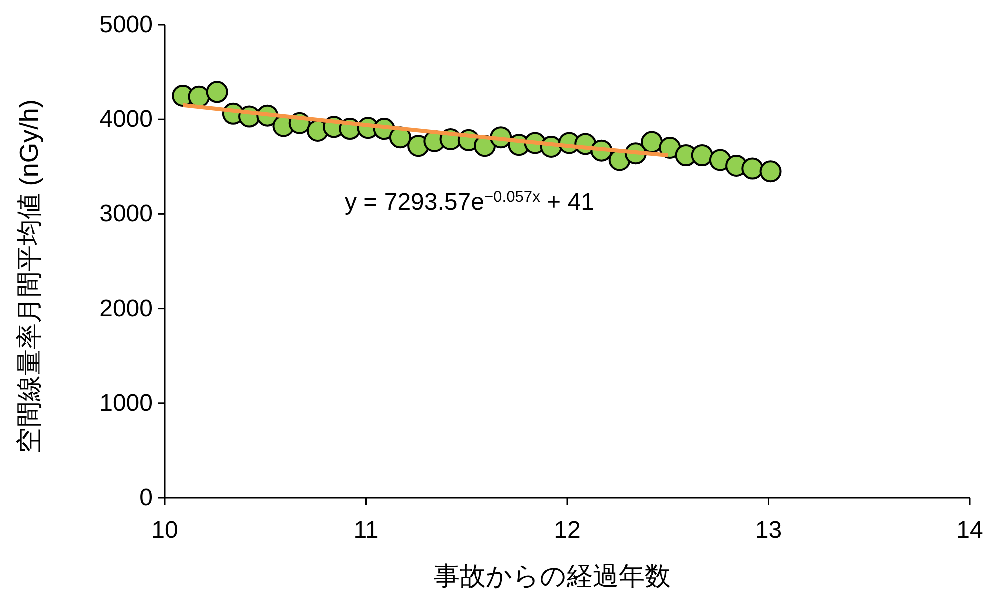 The width and height of the screenshot is (992, 589). Describe the element at coordinates (126, 214) in the screenshot. I see `y-tick-label: 3000` at that location.